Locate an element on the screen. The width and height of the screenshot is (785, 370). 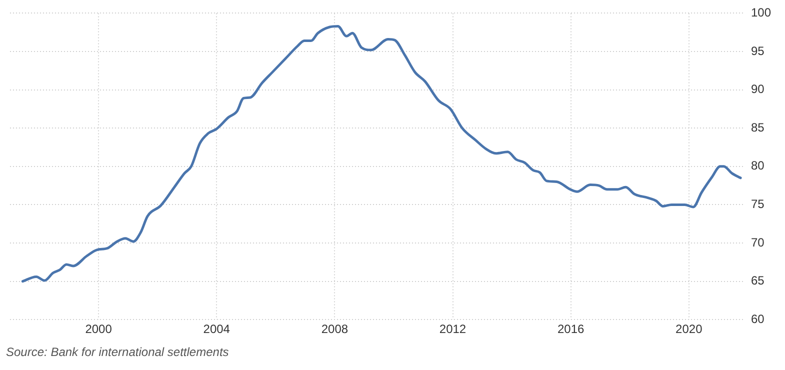
y-tick-label: 80 is located at coordinates (757, 165).